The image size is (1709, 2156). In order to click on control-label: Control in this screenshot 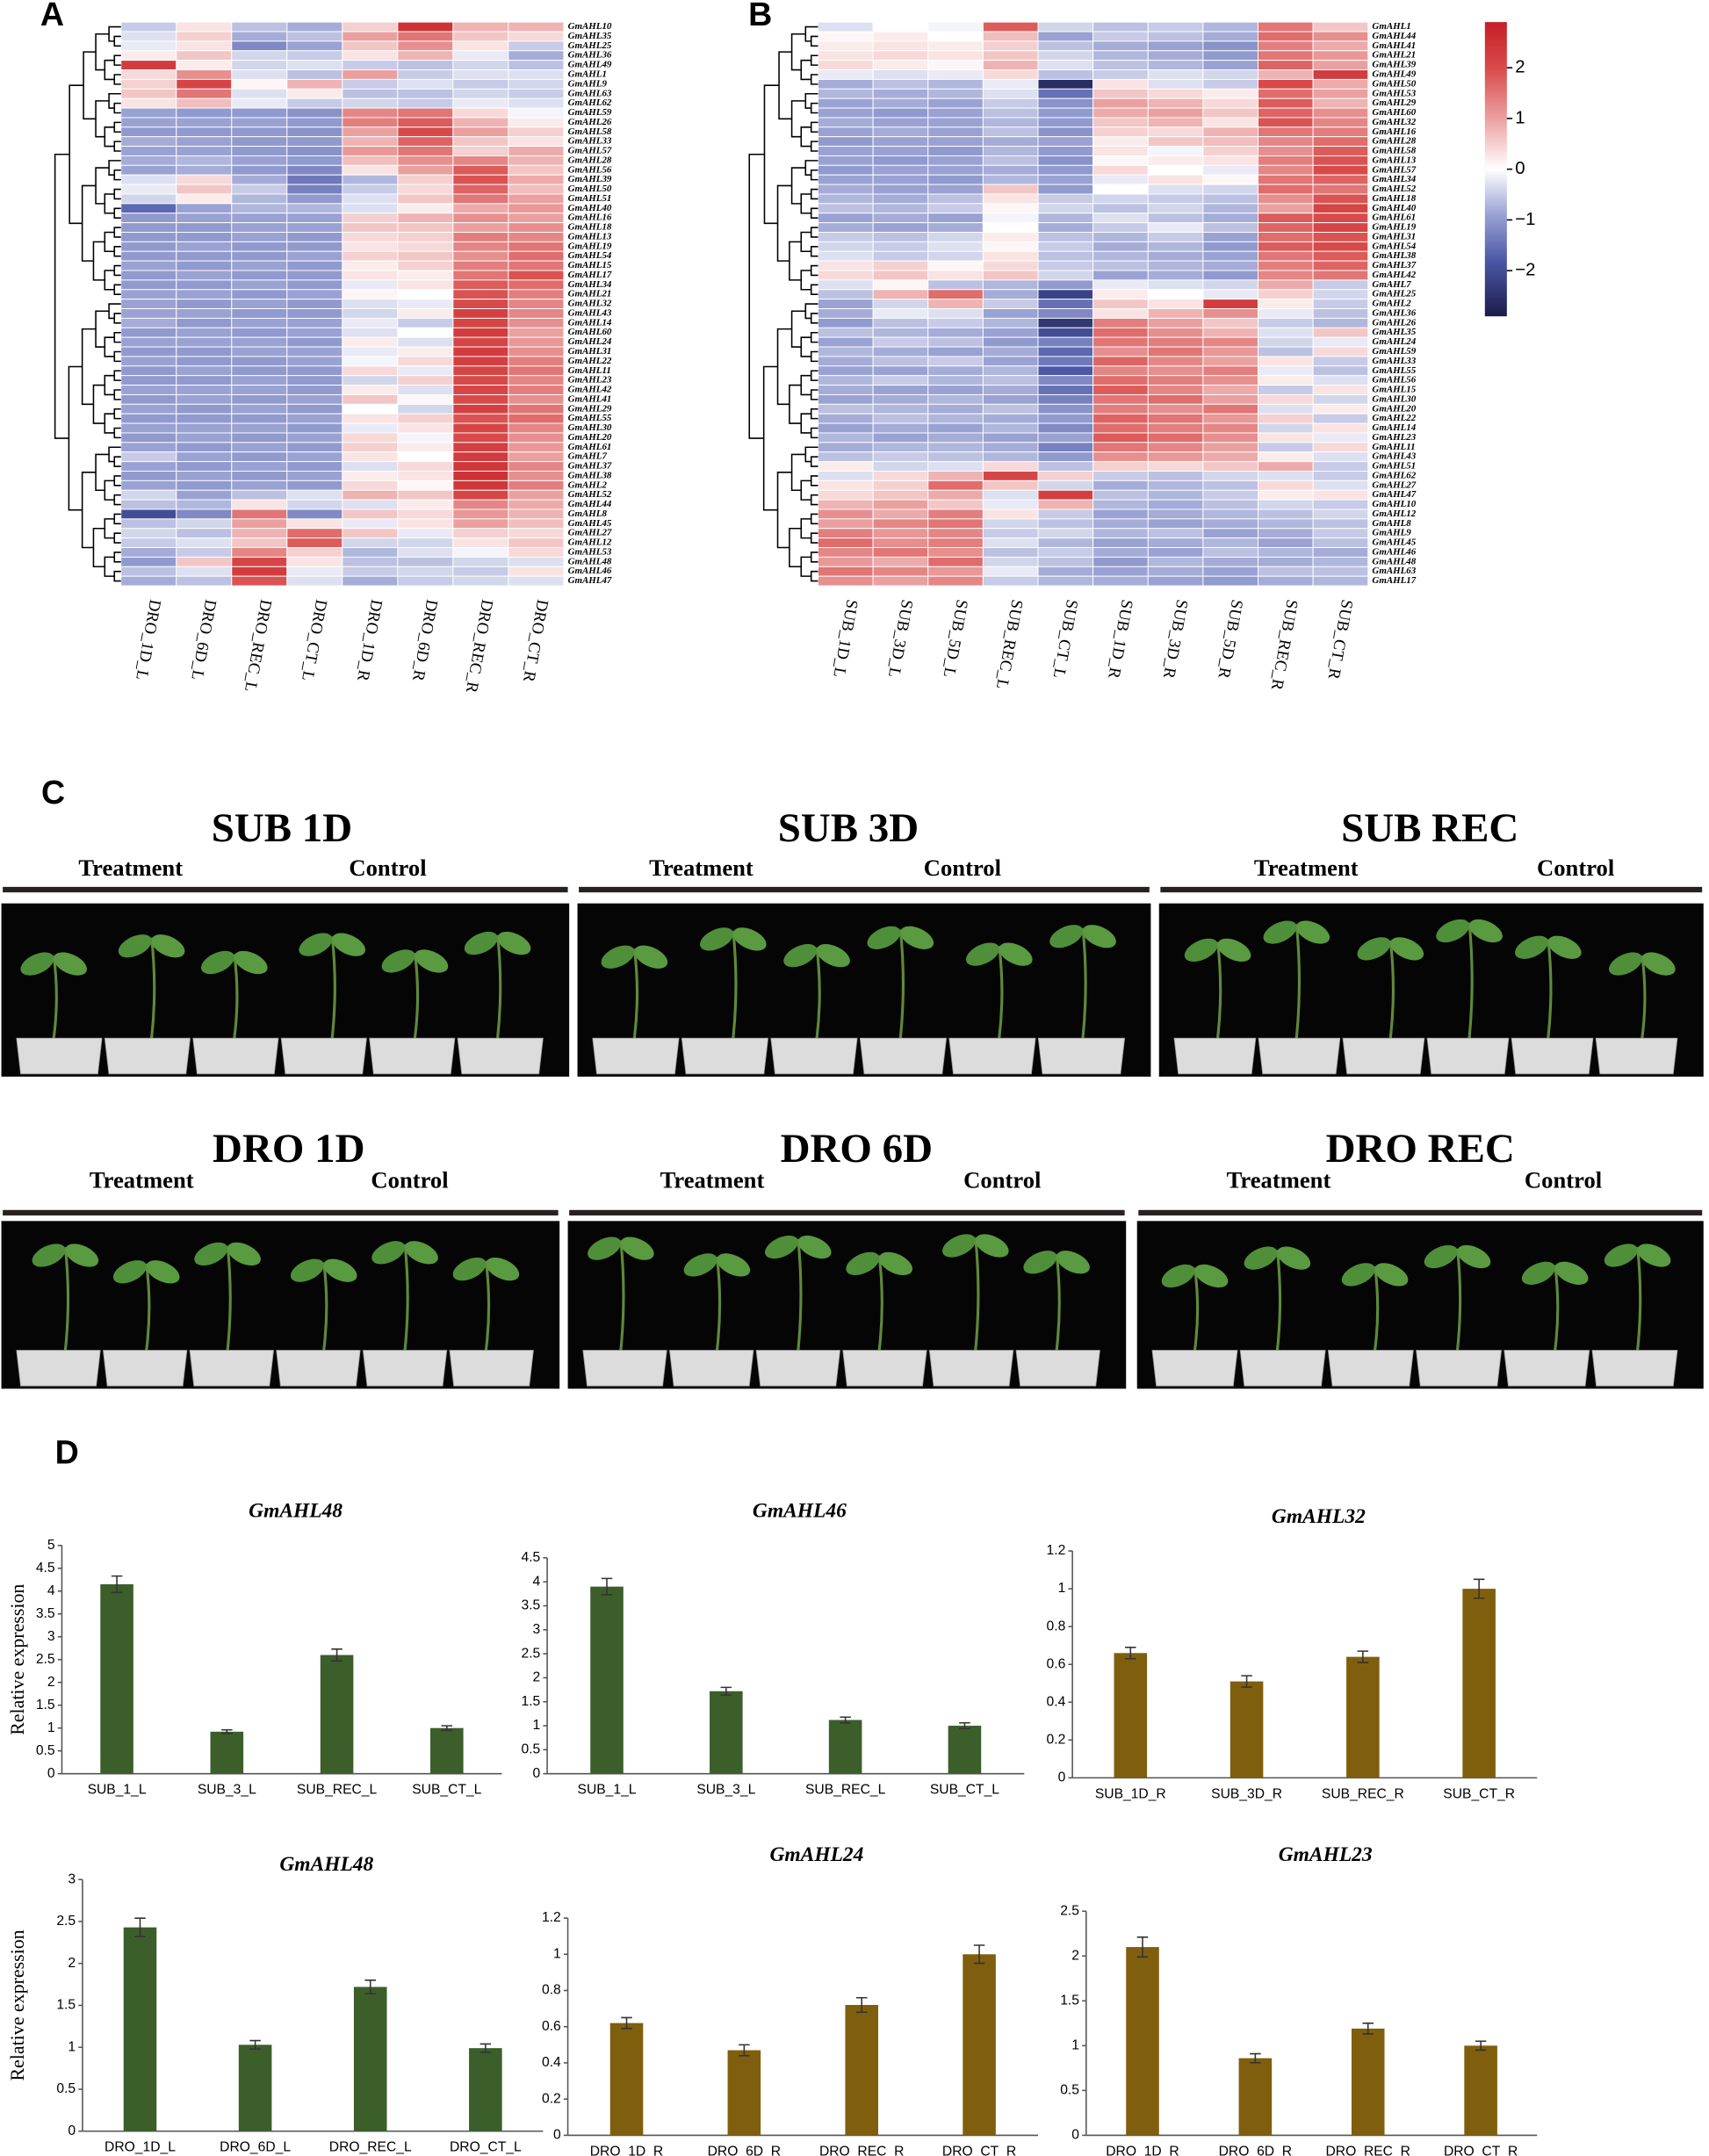, I will do `click(388, 867)`.